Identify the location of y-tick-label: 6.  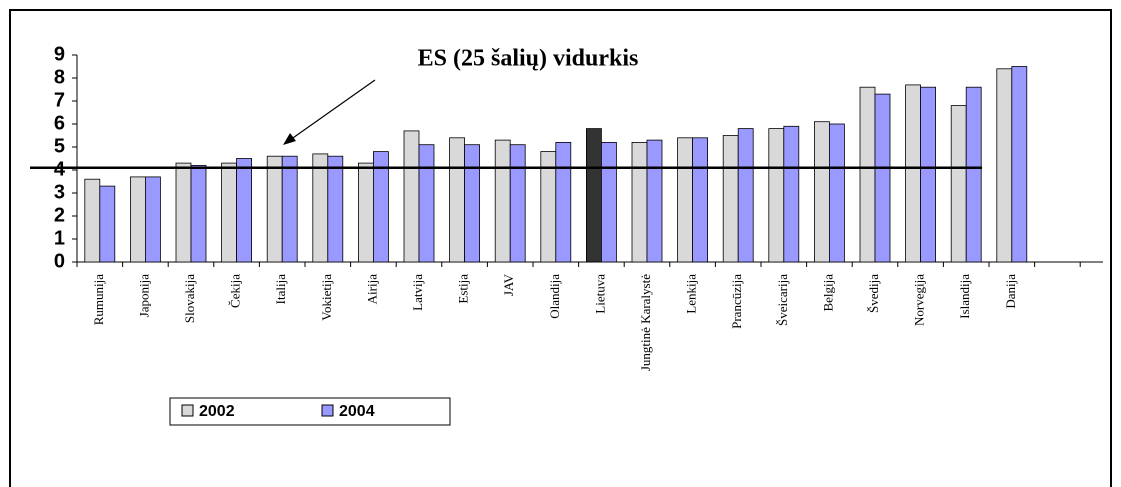
(59, 123).